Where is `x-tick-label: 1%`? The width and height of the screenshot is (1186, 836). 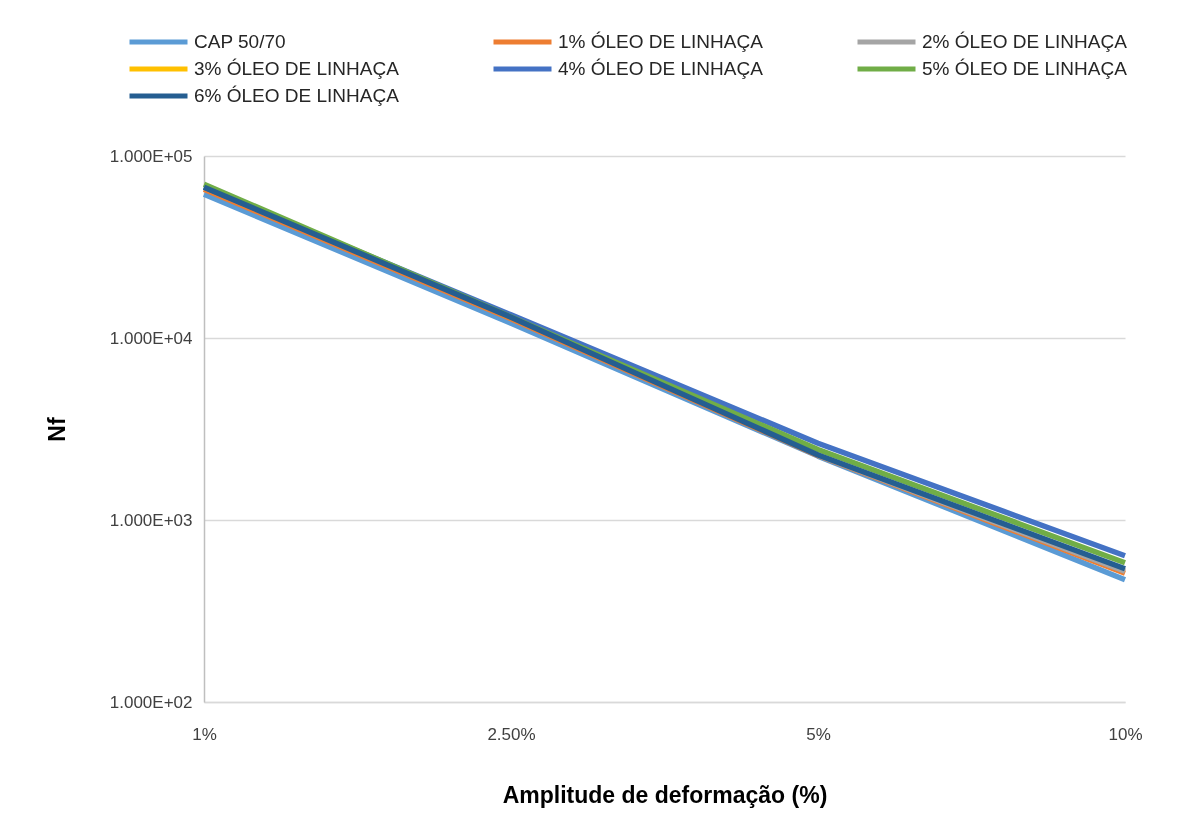
x-tick-label: 1% is located at coordinates (204, 734).